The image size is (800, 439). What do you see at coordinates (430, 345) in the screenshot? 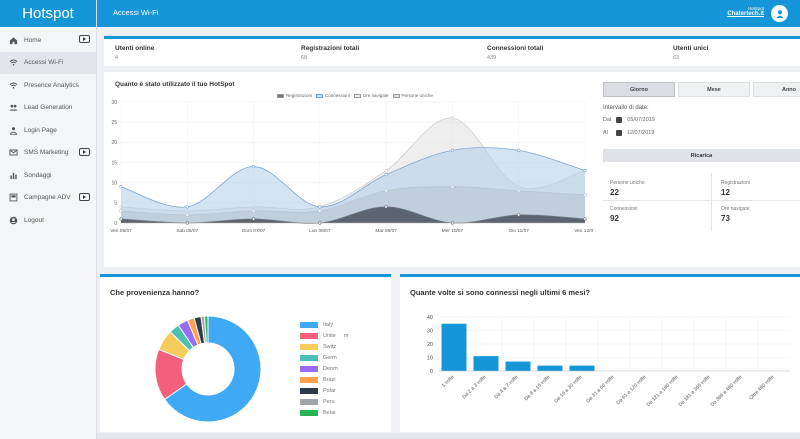
I see `y-tick-label: 20` at bounding box center [430, 345].